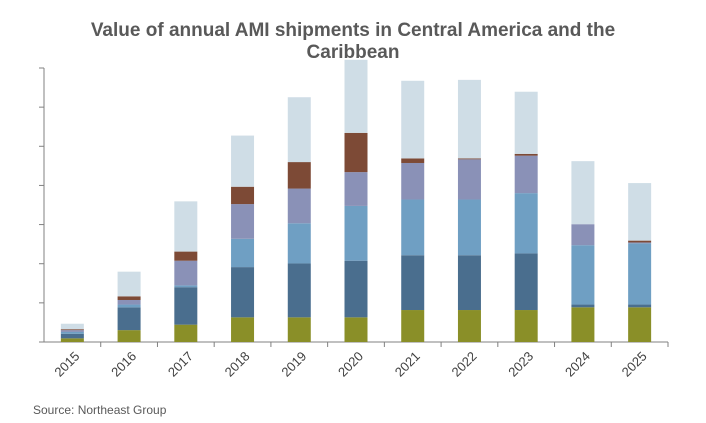 The image size is (706, 423). I want to click on source-note: Source: Northeast Group, so click(100, 410).